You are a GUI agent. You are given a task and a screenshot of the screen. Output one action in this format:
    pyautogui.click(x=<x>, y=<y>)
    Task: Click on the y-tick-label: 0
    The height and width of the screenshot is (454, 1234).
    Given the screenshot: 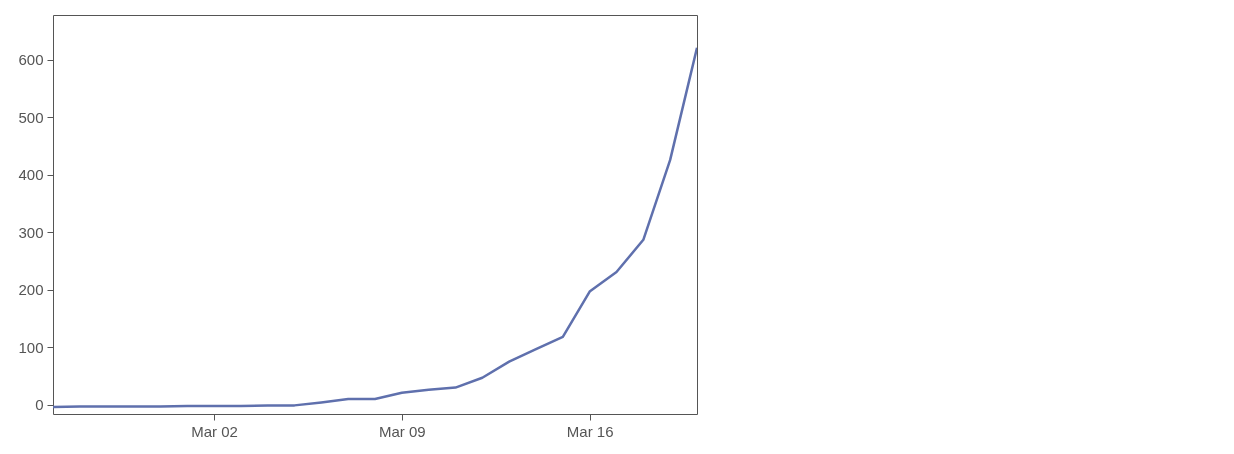 What is the action you would take?
    pyautogui.click(x=39, y=405)
    